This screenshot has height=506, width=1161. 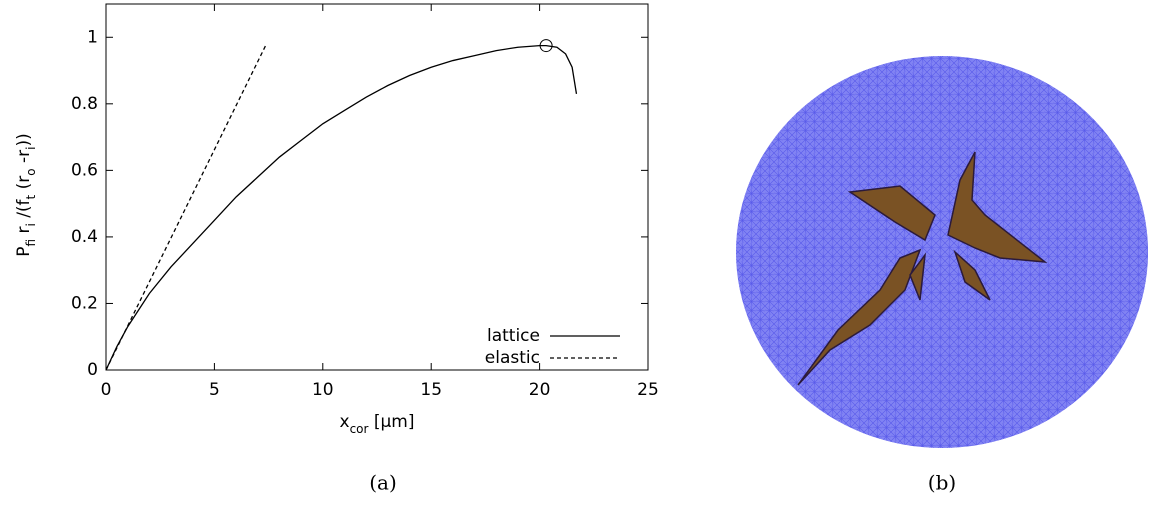 I want to click on cracks, so click(x=922, y=268).